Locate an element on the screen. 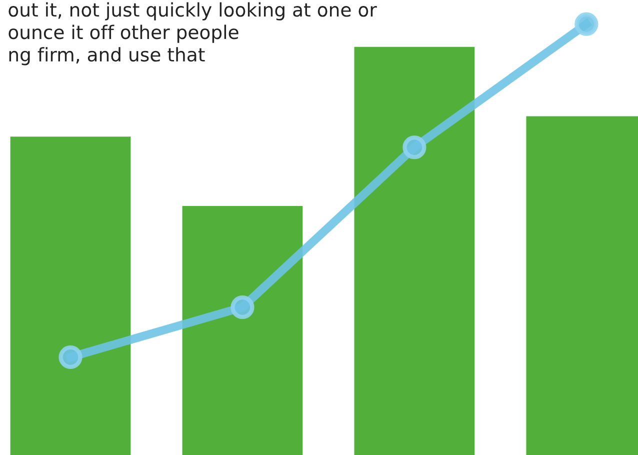 The width and height of the screenshot is (638, 455). annotation: out it, not just quickly looking at one or ounce it off other people ng firm, and use that is located at coordinates (192, 34).